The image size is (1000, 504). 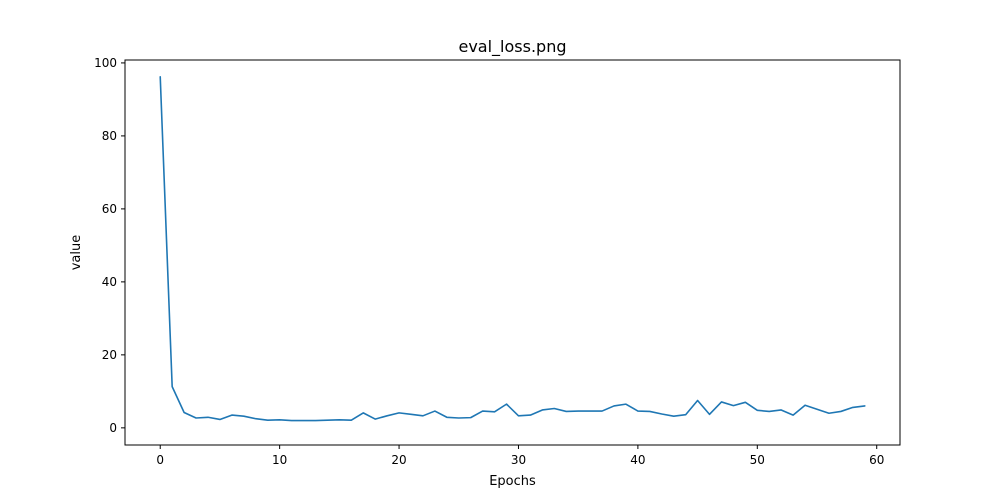 I want to click on x-tick-label: 50, so click(x=757, y=460).